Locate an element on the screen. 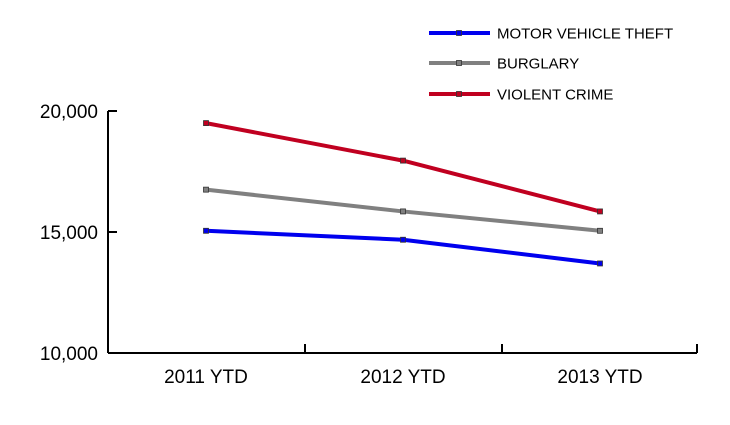 The height and width of the screenshot is (425, 730). series-line-motor-vehicle-theft is located at coordinates (403, 247).